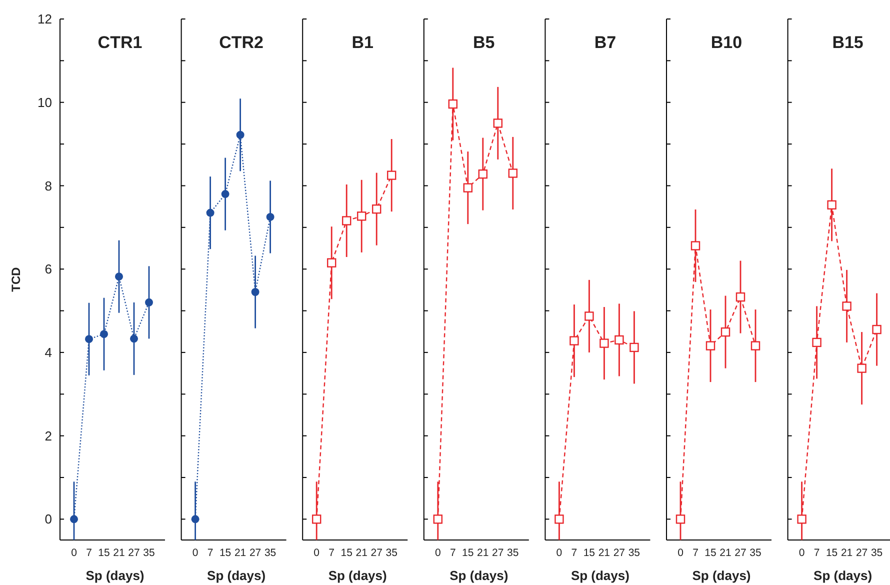  What do you see at coordinates (48, 519) in the screenshot?
I see `y-tick-label: 0` at bounding box center [48, 519].